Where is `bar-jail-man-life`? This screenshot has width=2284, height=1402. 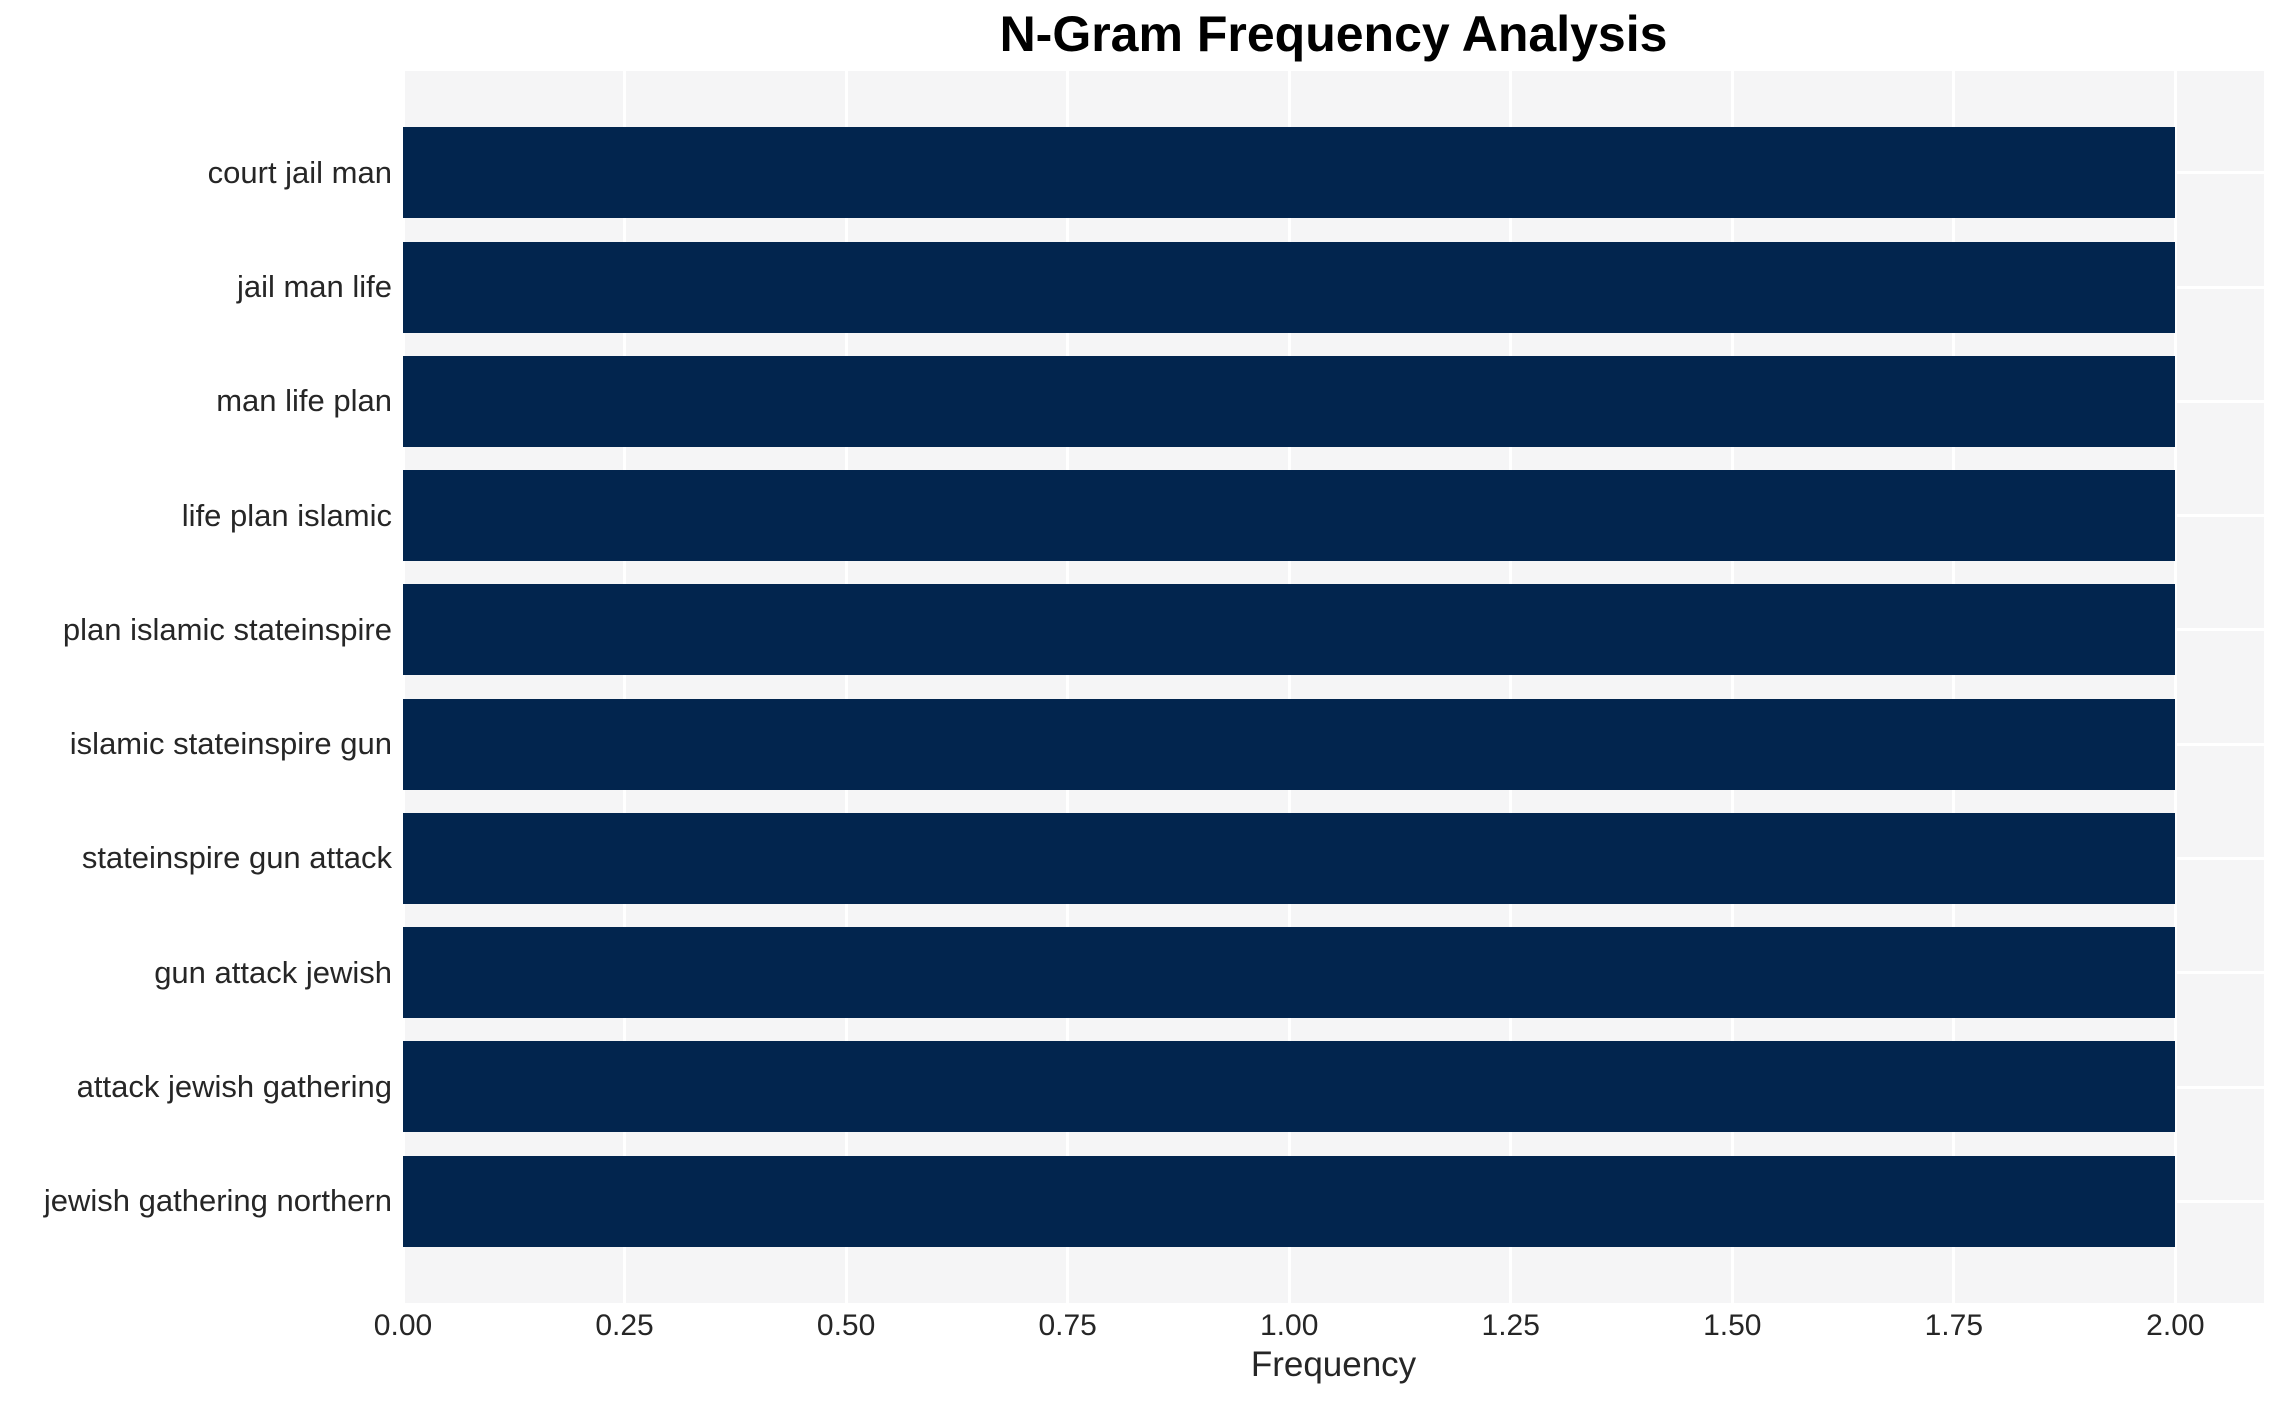 bar-jail-man-life is located at coordinates (1289, 287).